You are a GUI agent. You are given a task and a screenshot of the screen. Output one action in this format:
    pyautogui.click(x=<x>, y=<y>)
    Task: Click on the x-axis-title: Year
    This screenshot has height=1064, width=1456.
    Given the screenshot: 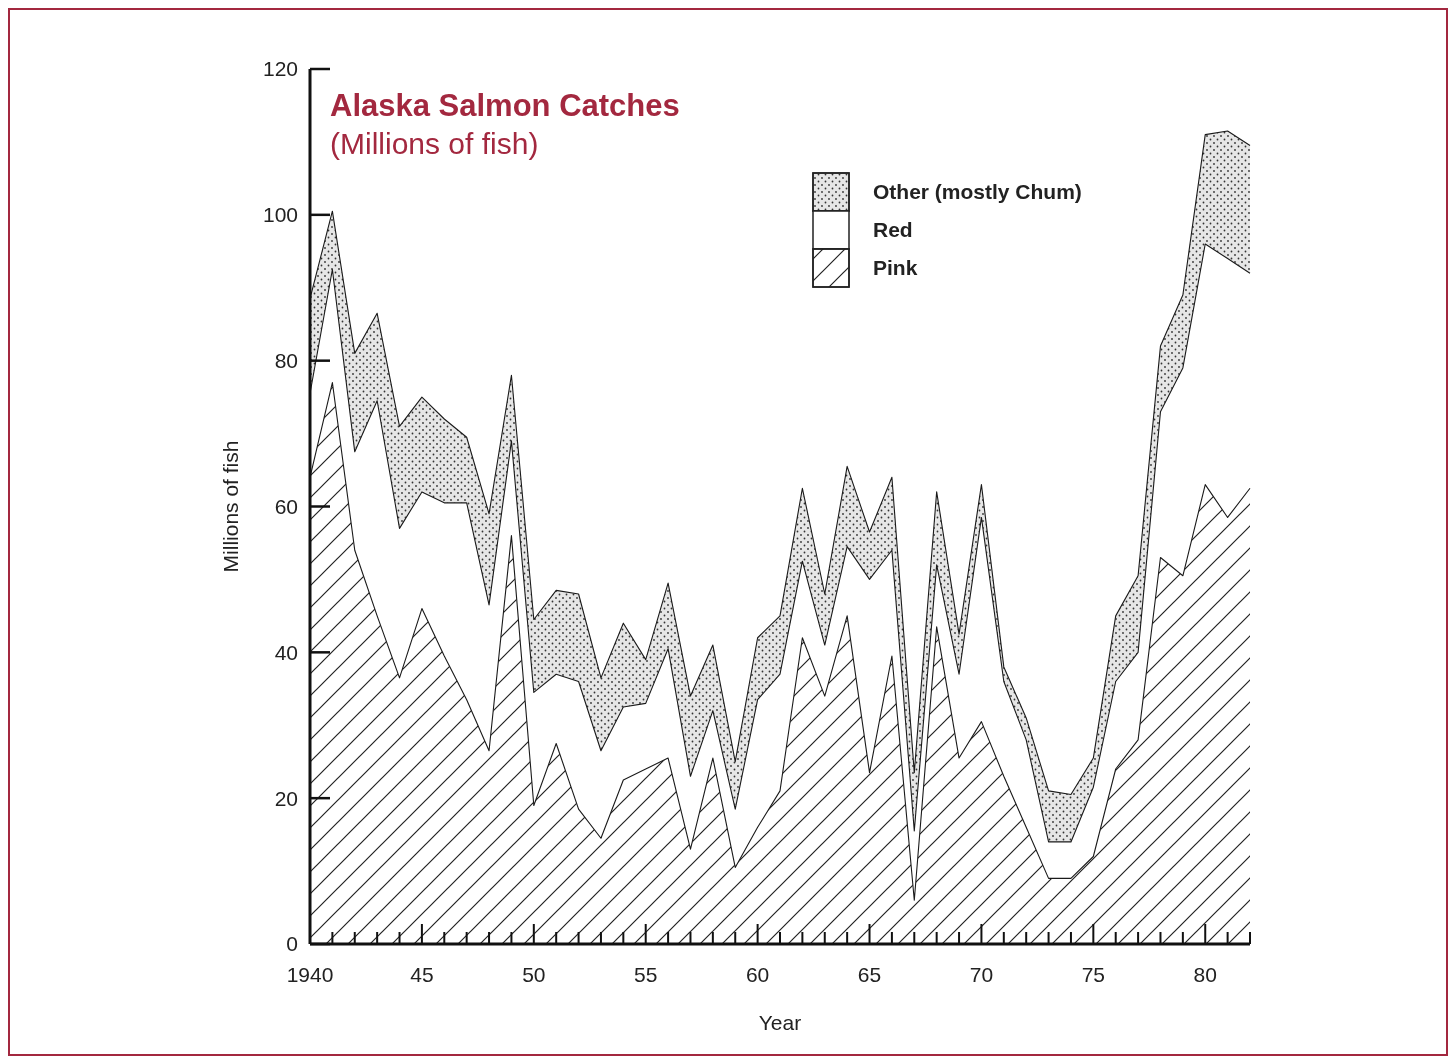 What is the action you would take?
    pyautogui.click(x=780, y=1022)
    